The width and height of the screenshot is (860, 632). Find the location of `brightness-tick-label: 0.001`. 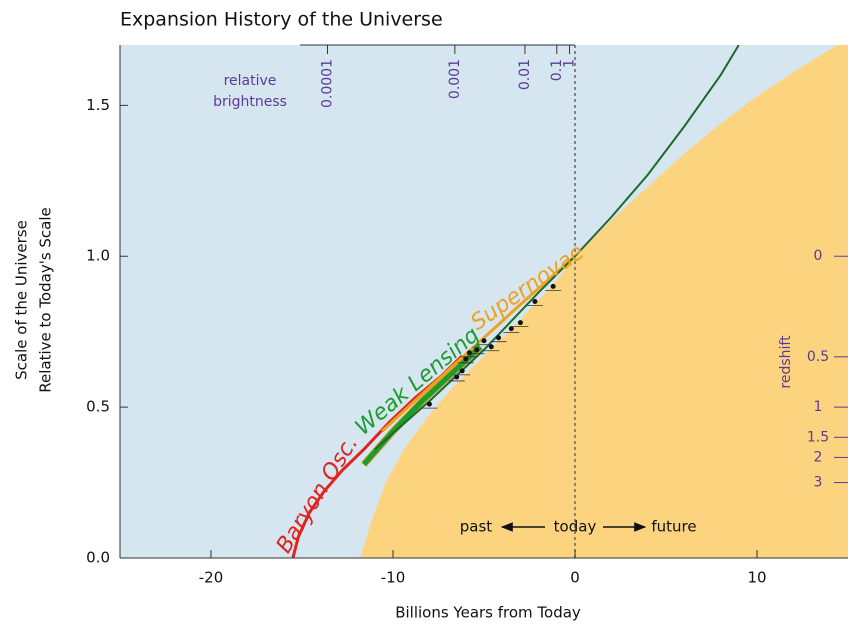

brightness-tick-label: 0.001 is located at coordinates (455, 79).